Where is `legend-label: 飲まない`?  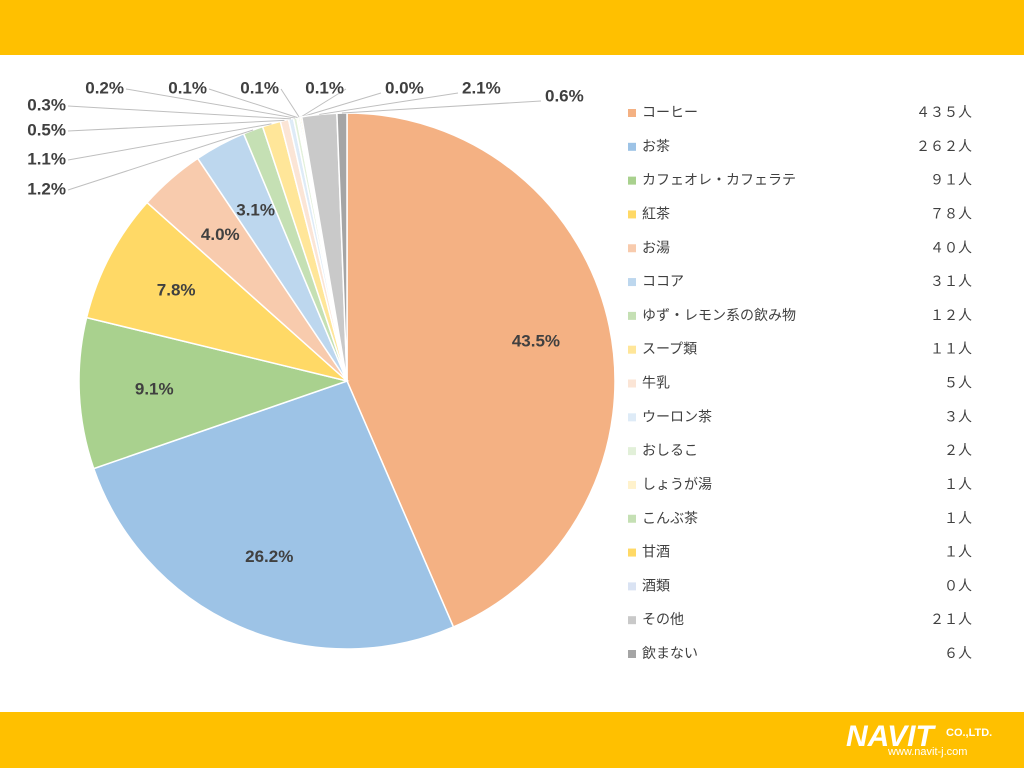 legend-label: 飲まない is located at coordinates (670, 654).